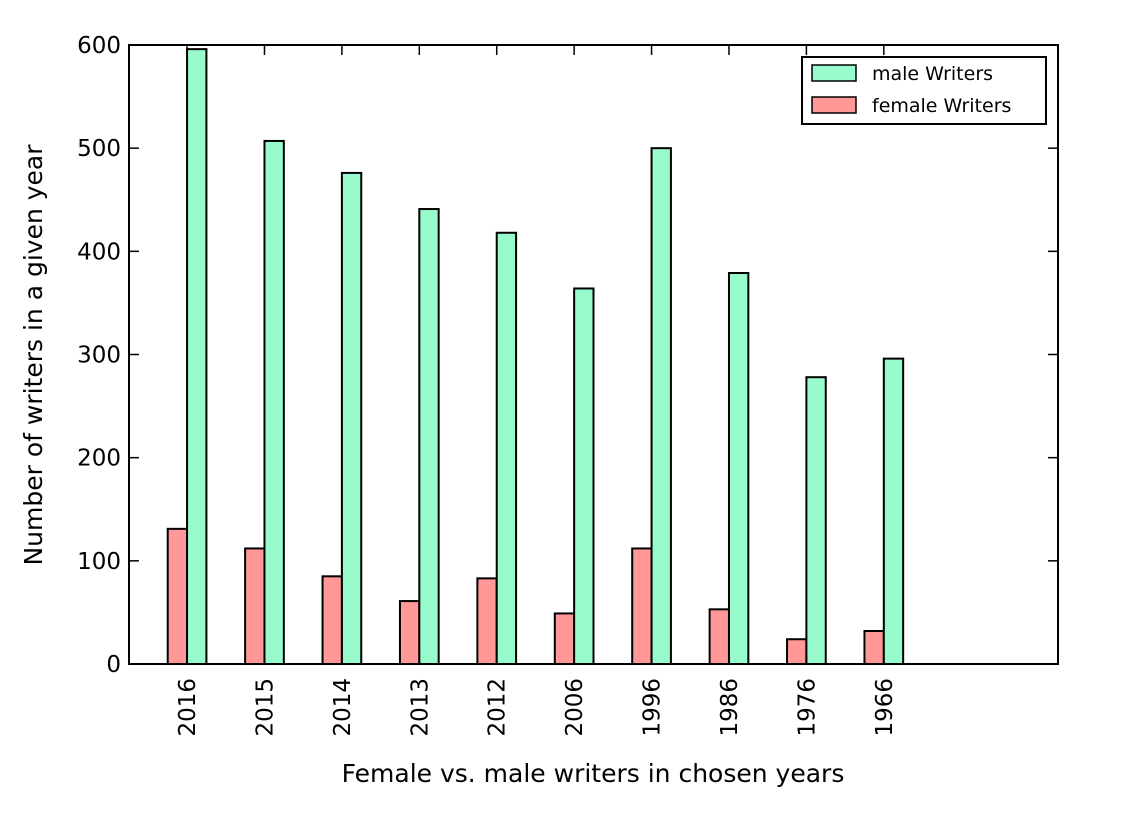 This screenshot has height=822, width=1124. Describe the element at coordinates (932, 74) in the screenshot. I see `legend-label: male Writers` at that location.